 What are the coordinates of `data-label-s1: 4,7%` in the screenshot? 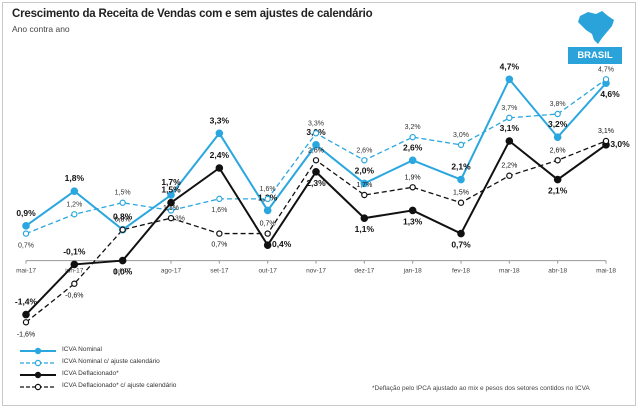 It's located at (510, 66).